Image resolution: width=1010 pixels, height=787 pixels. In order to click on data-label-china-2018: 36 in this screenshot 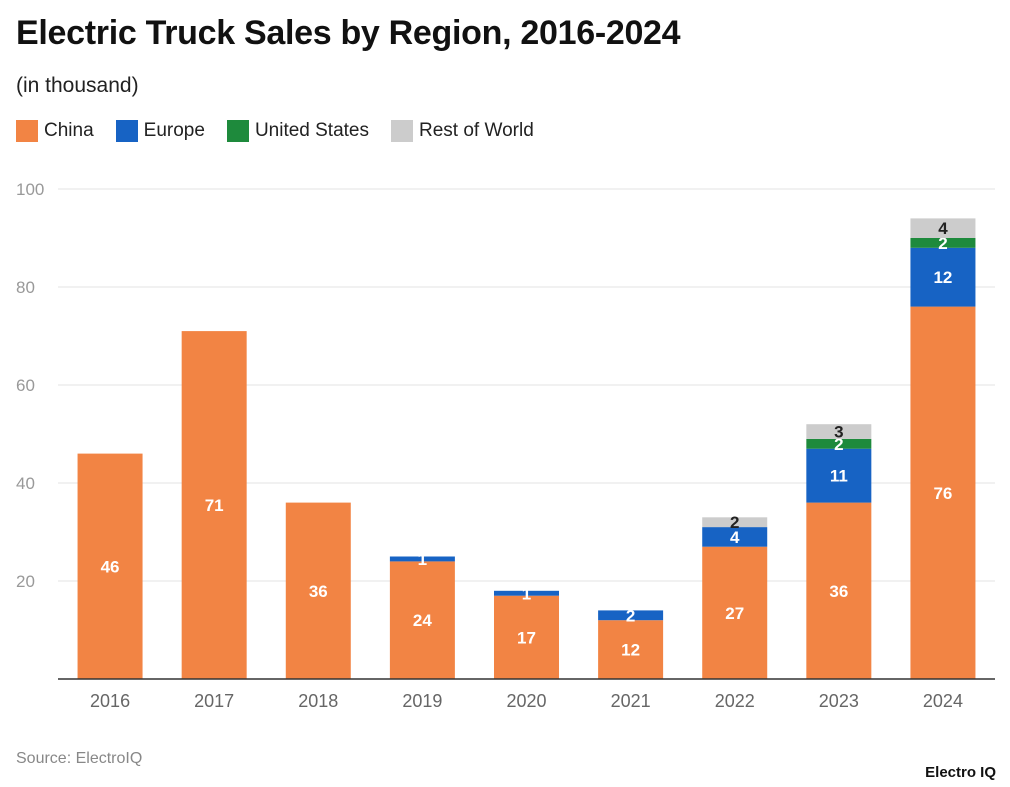, I will do `click(318, 591)`.